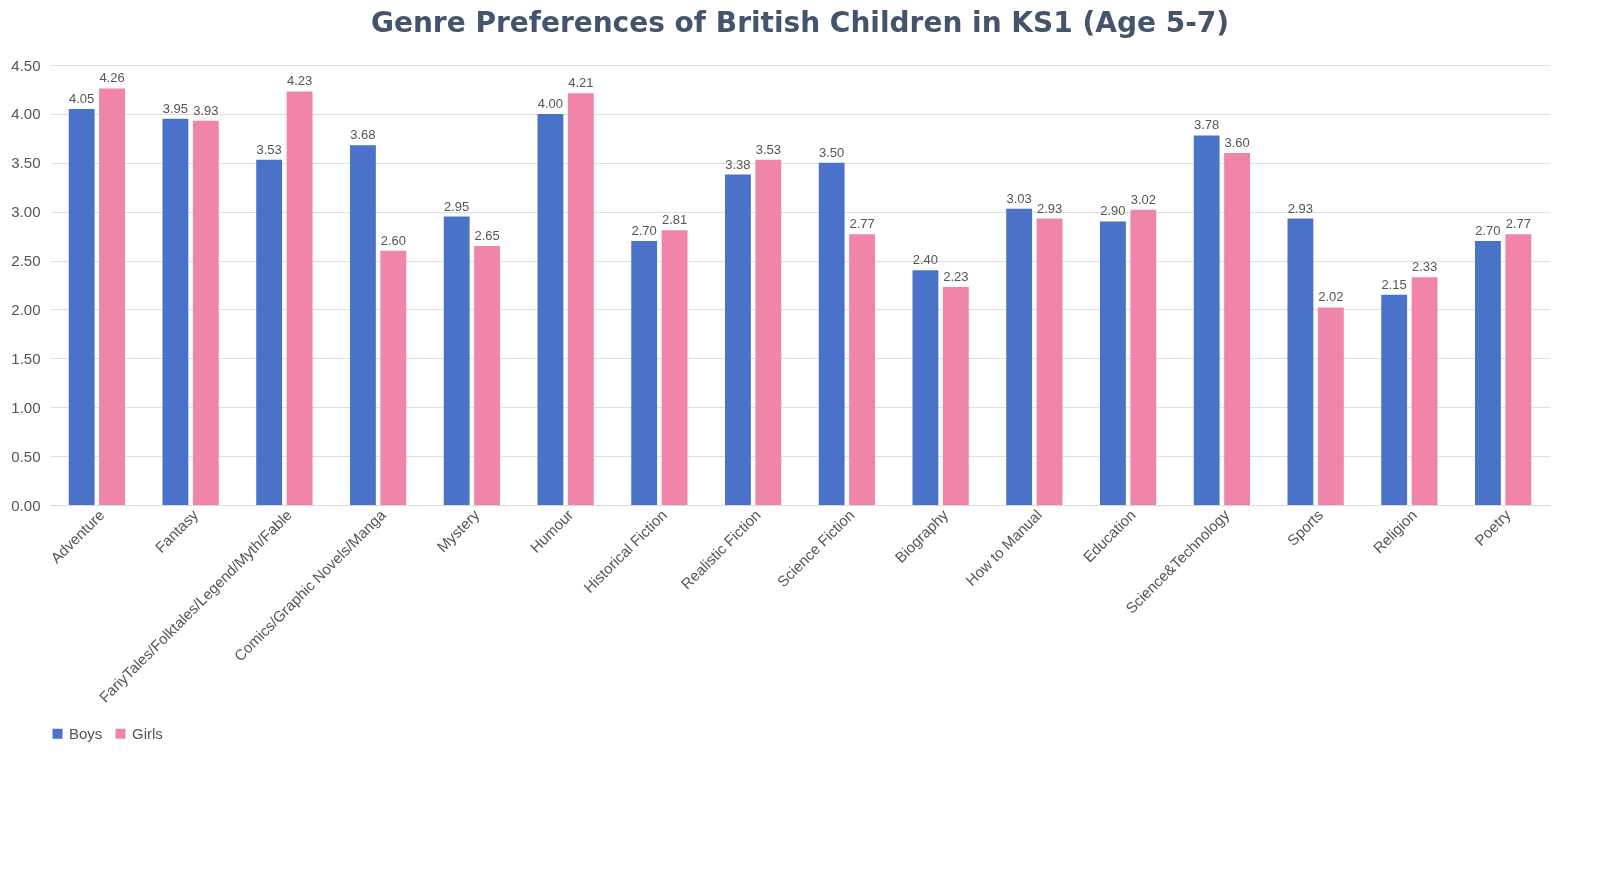  I want to click on data-label: 2.23, so click(956, 276).